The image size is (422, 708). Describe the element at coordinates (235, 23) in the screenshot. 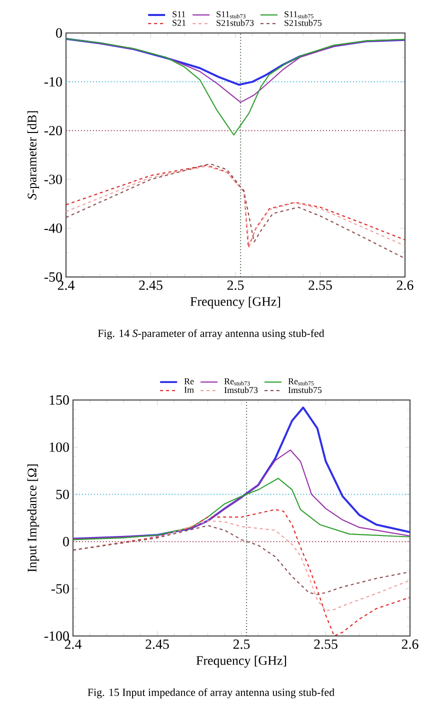

I see `legend-label: S21stub73` at that location.